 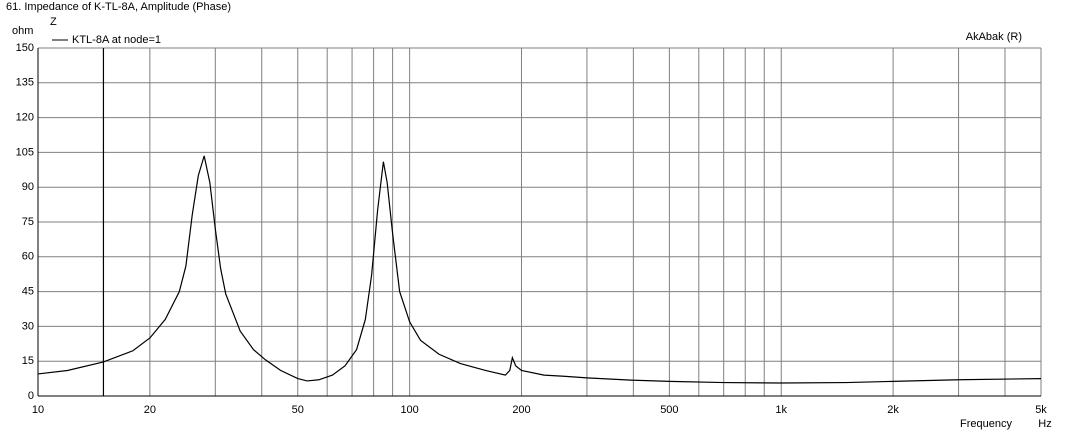 I want to click on y-tick-label: 0, so click(x=31, y=396).